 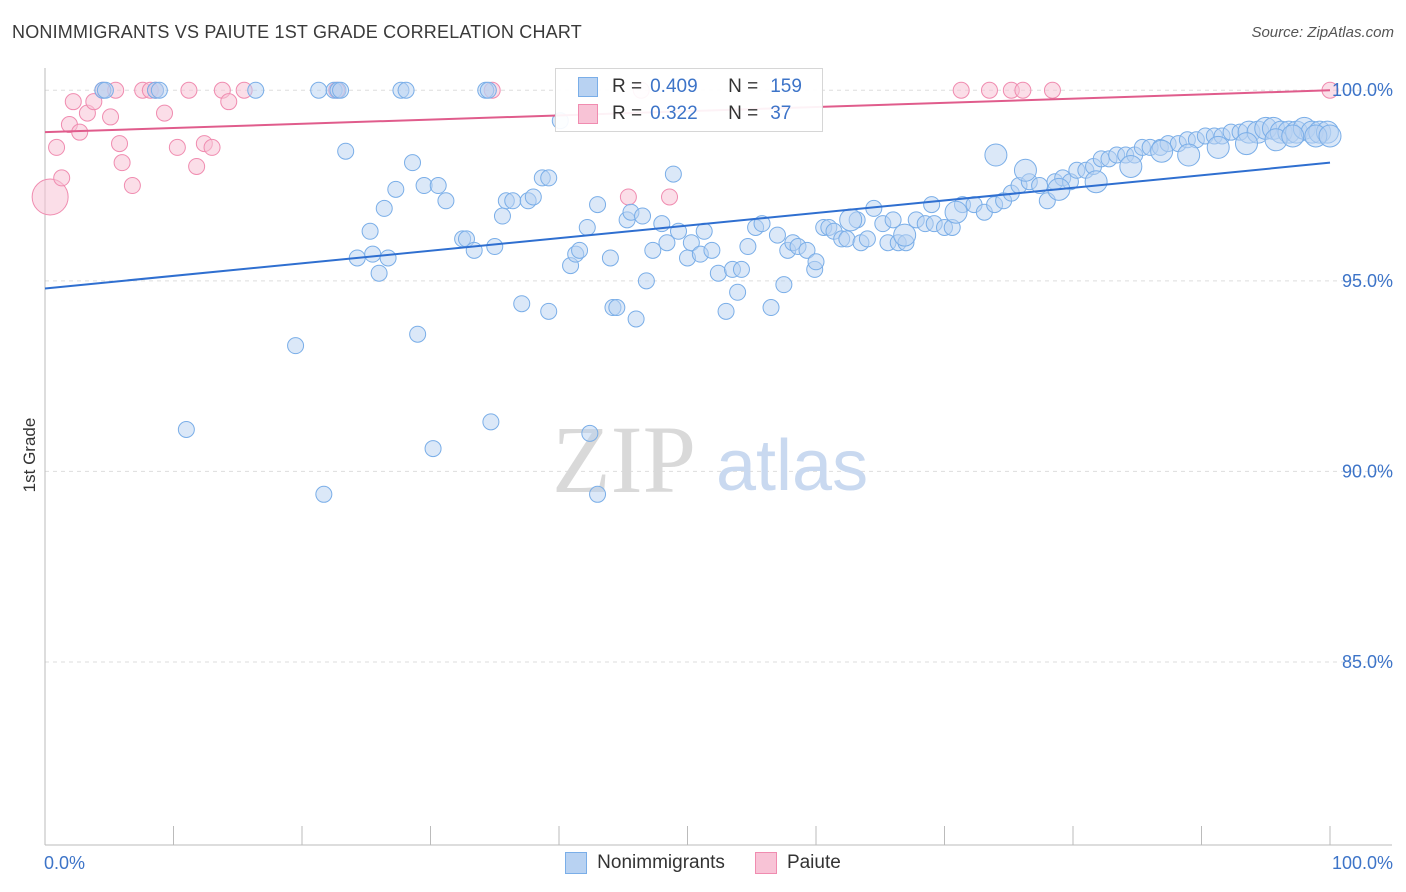 What do you see at coordinates (29, 455) in the screenshot?
I see `y-axis-title: 1st Grade` at bounding box center [29, 455].